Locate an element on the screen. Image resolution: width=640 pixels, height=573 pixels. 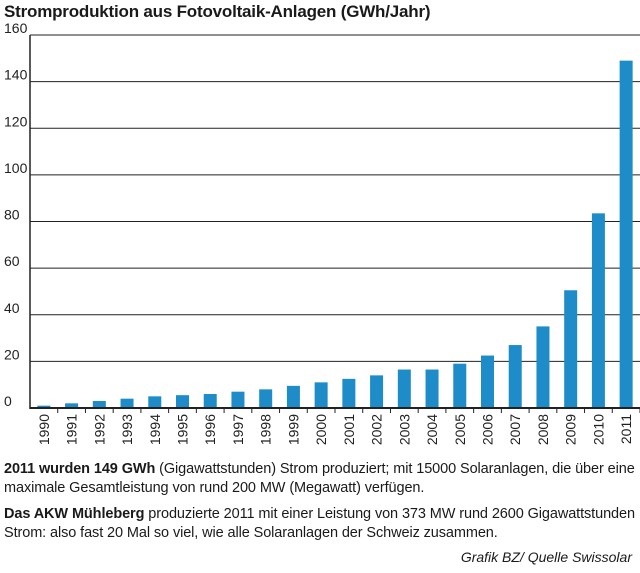
x-tick-label-1999: 1999 is located at coordinates (293, 429).